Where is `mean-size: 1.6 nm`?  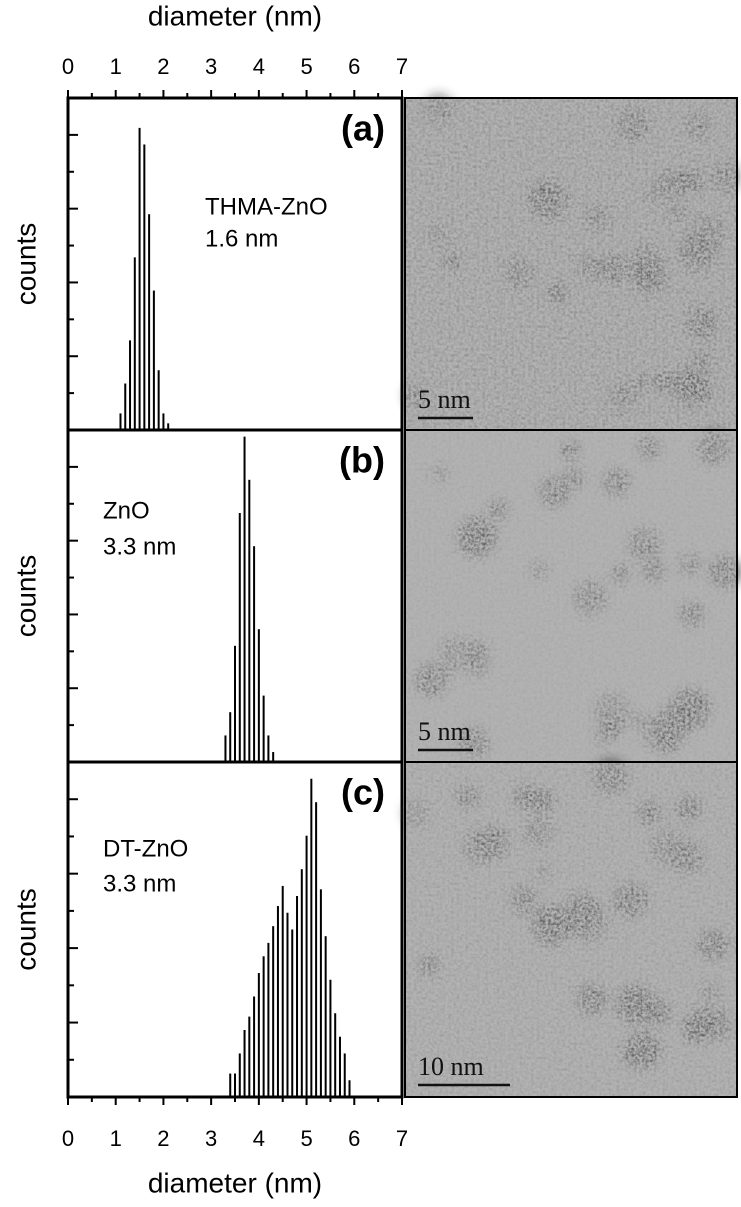 mean-size: 1.6 nm is located at coordinates (241, 238).